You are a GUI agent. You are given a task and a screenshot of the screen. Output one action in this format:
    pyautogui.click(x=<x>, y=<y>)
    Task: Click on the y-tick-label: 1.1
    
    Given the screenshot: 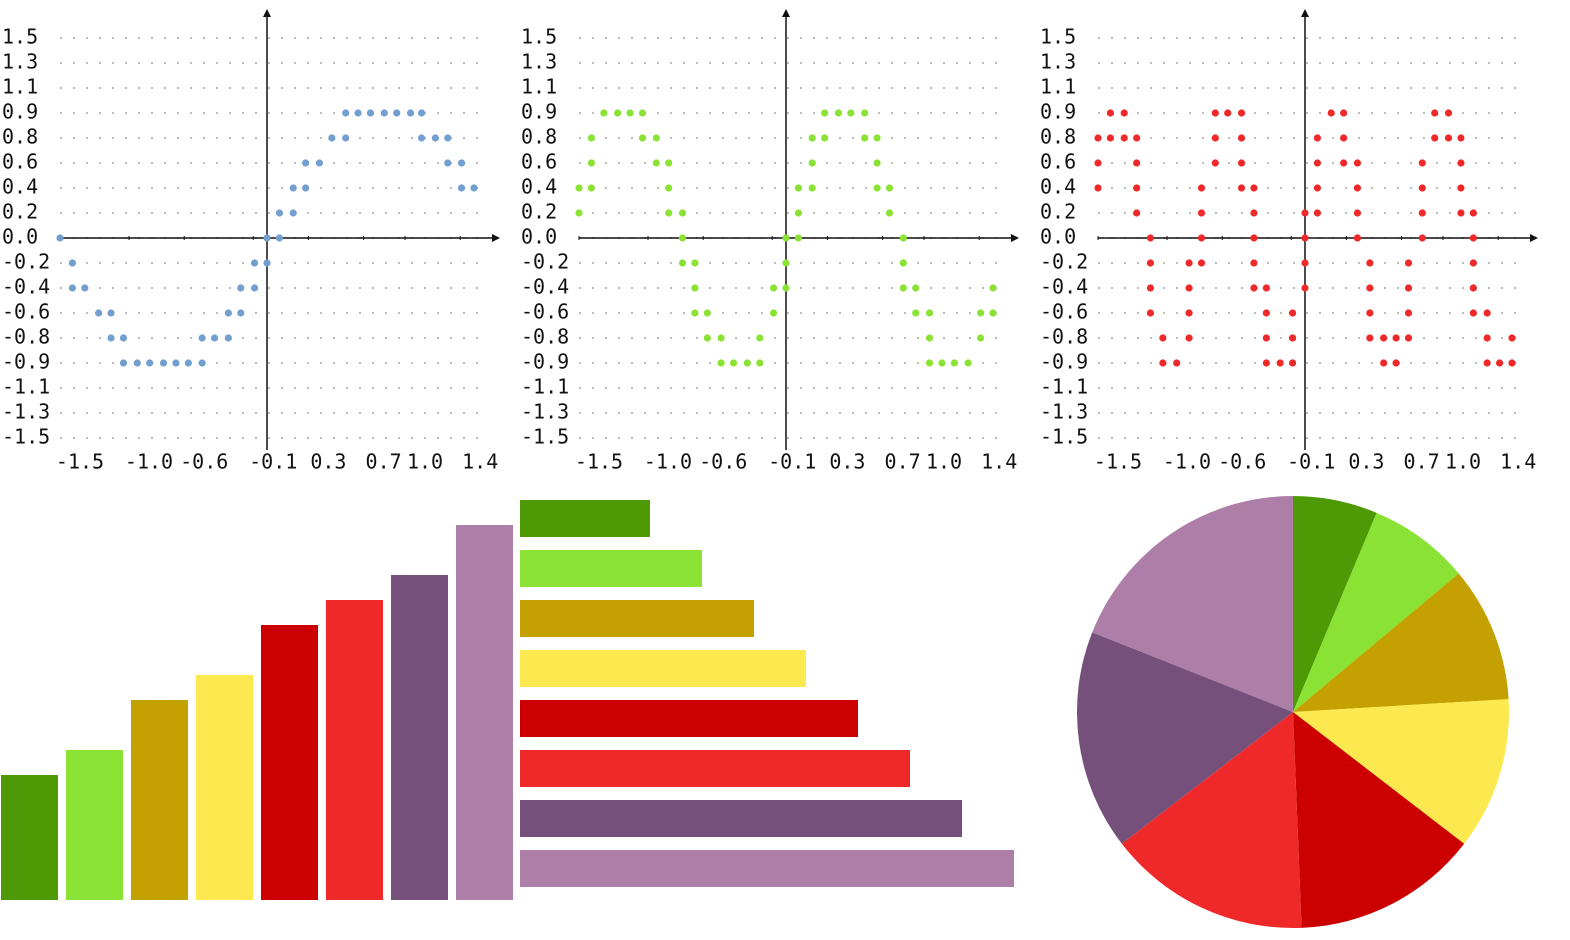 What is the action you would take?
    pyautogui.click(x=1058, y=87)
    